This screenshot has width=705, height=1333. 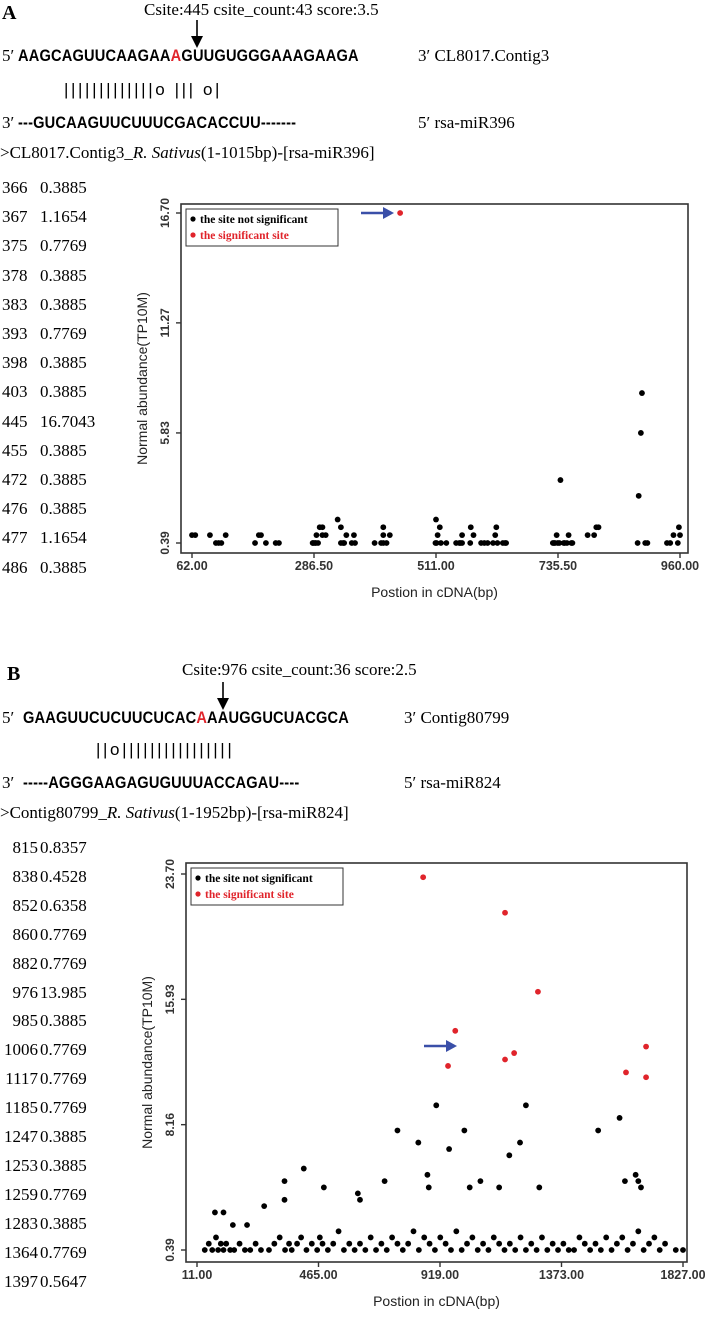 What do you see at coordinates (63, 905) in the screenshot?
I see `site-abundance: 0.6358` at bounding box center [63, 905].